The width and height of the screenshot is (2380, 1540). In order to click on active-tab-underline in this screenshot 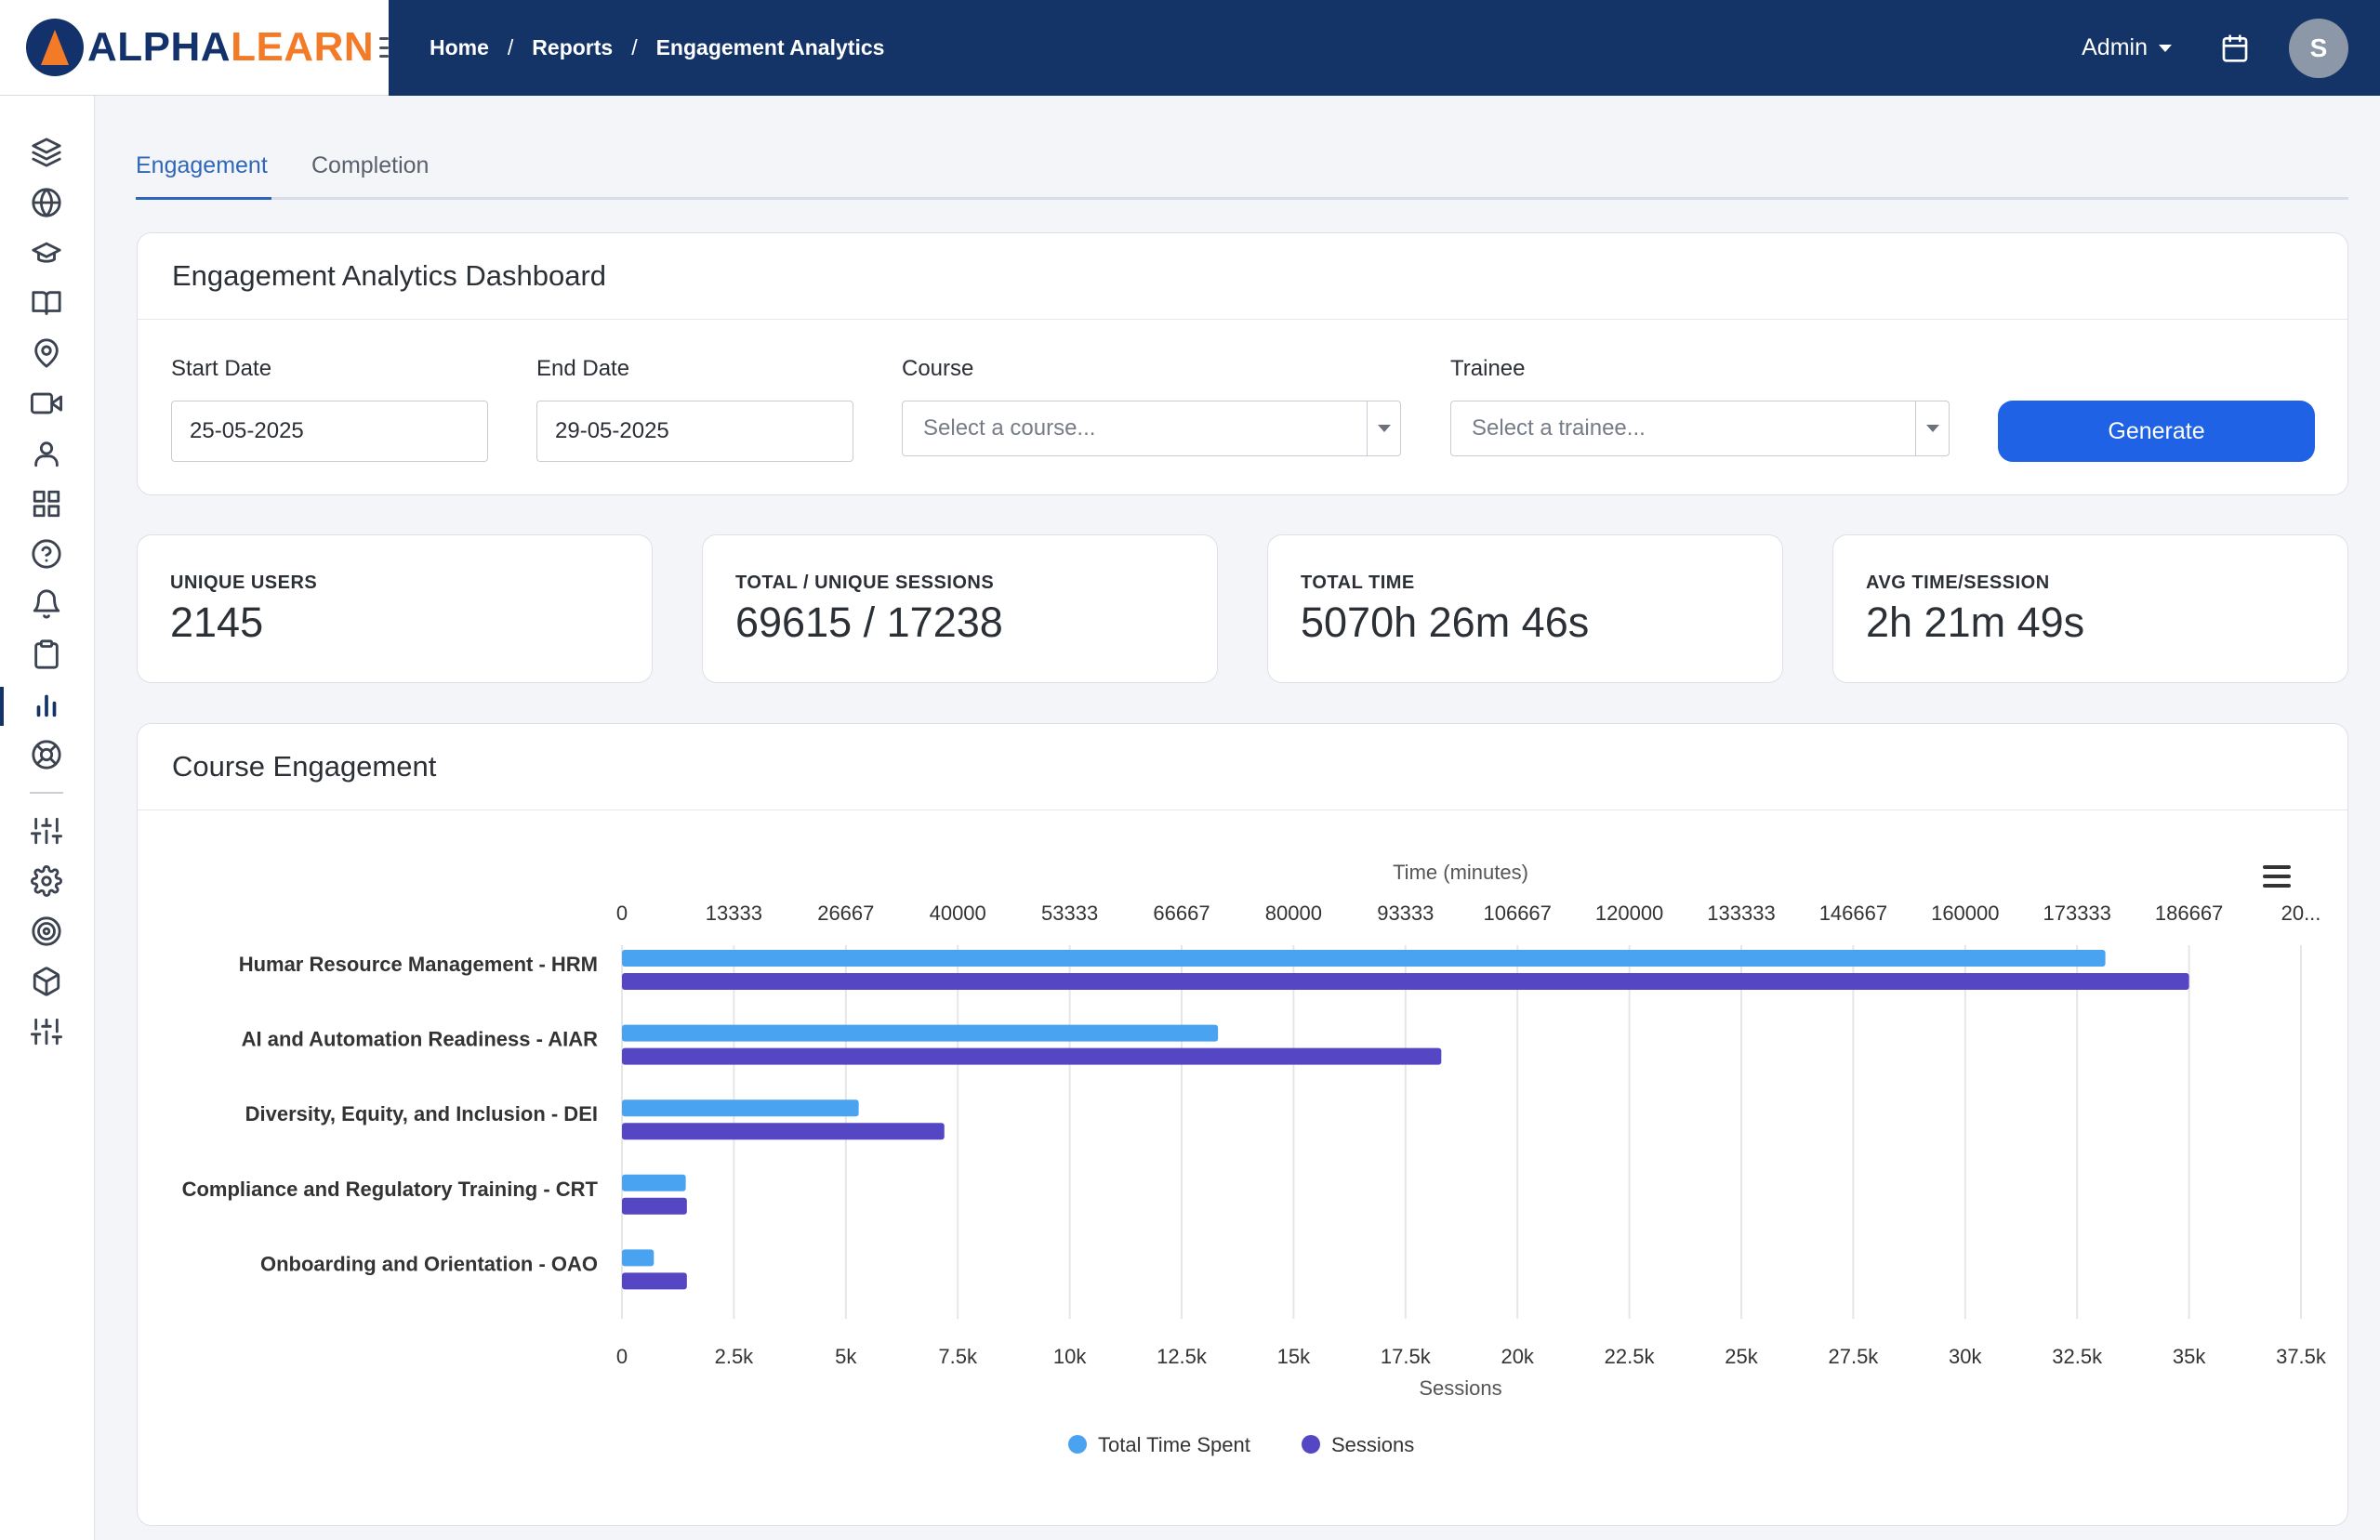, I will do `click(203, 199)`.